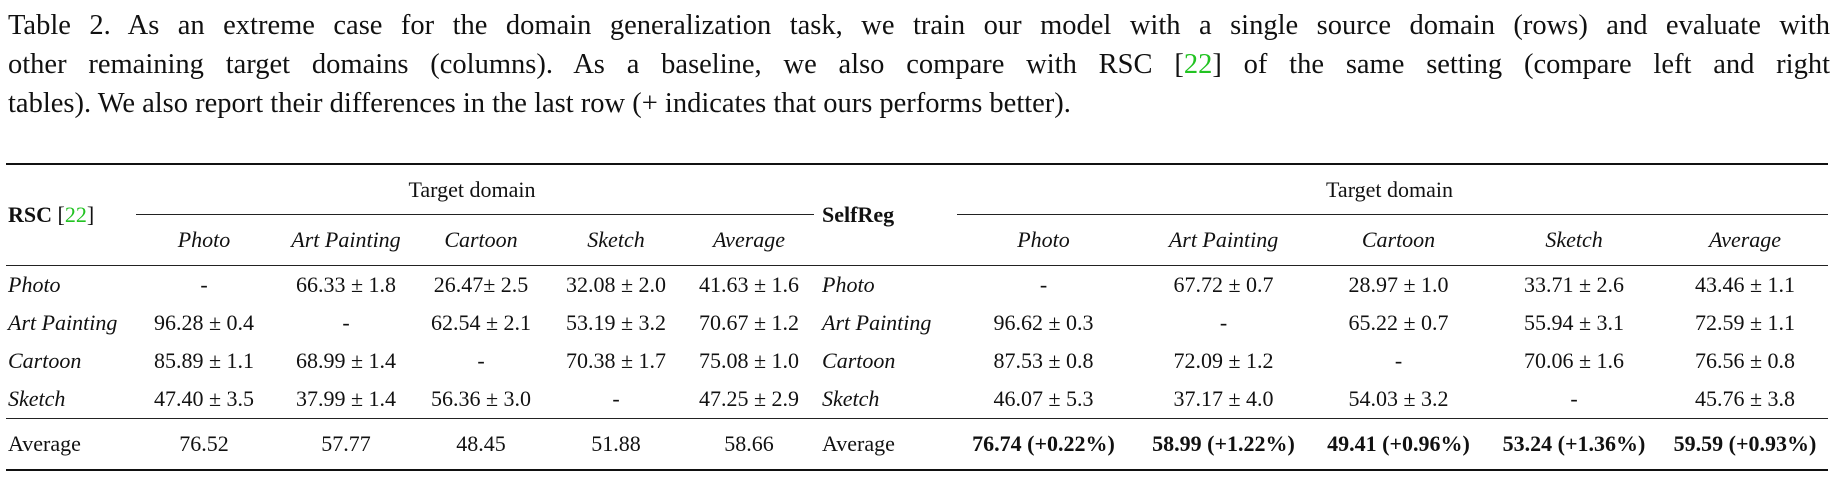 This screenshot has height=492, width=1836. Describe the element at coordinates (749, 322) in the screenshot. I see `table-cell: 70.67 ± 1.2` at that location.